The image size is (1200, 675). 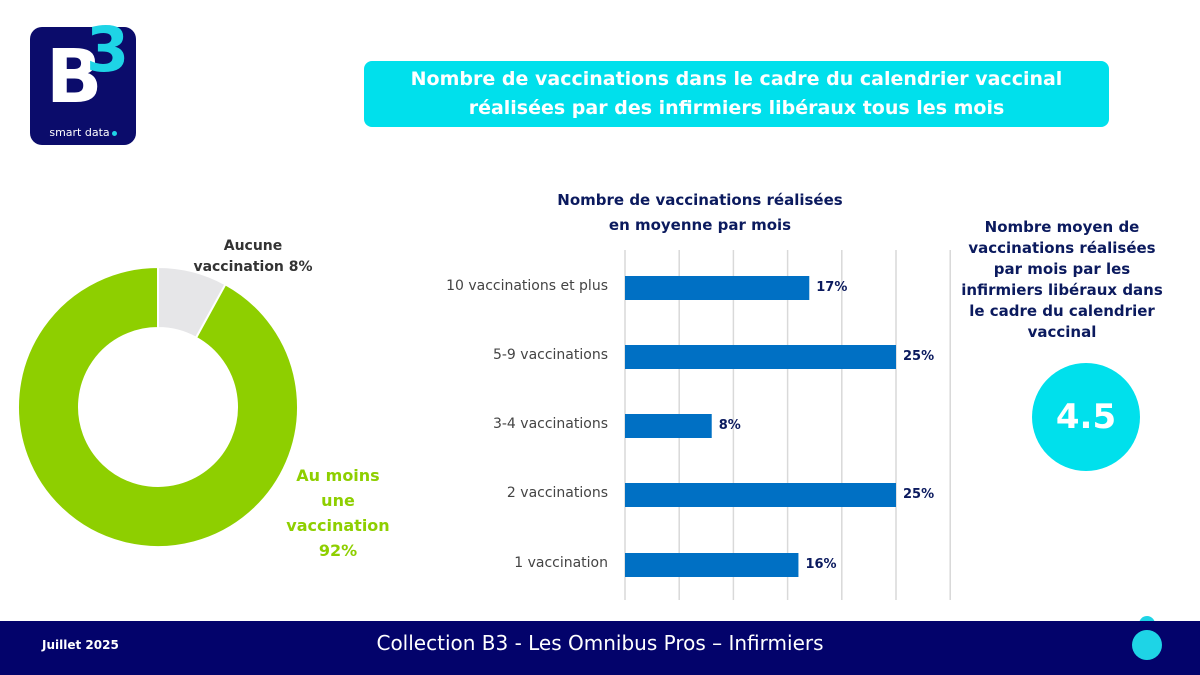 I want to click on logo-letter: B, so click(x=74, y=77).